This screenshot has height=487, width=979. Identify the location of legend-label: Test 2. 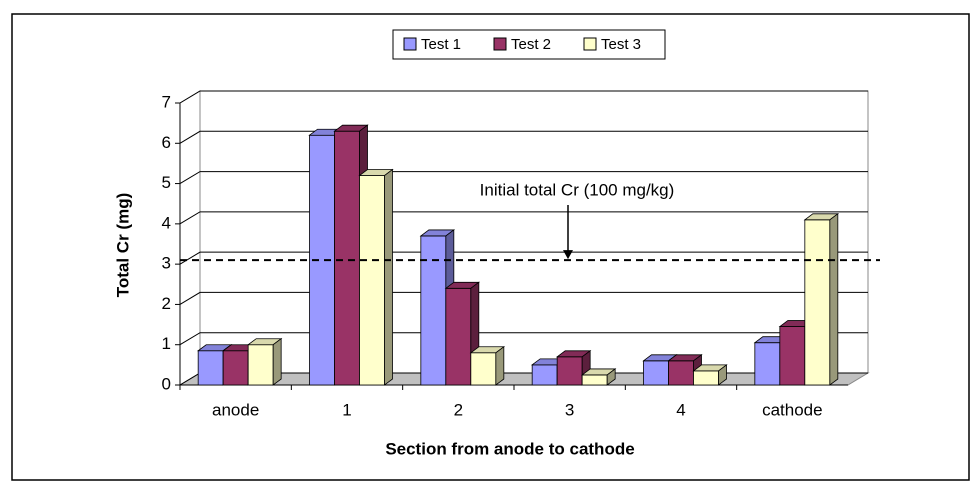
(531, 44).